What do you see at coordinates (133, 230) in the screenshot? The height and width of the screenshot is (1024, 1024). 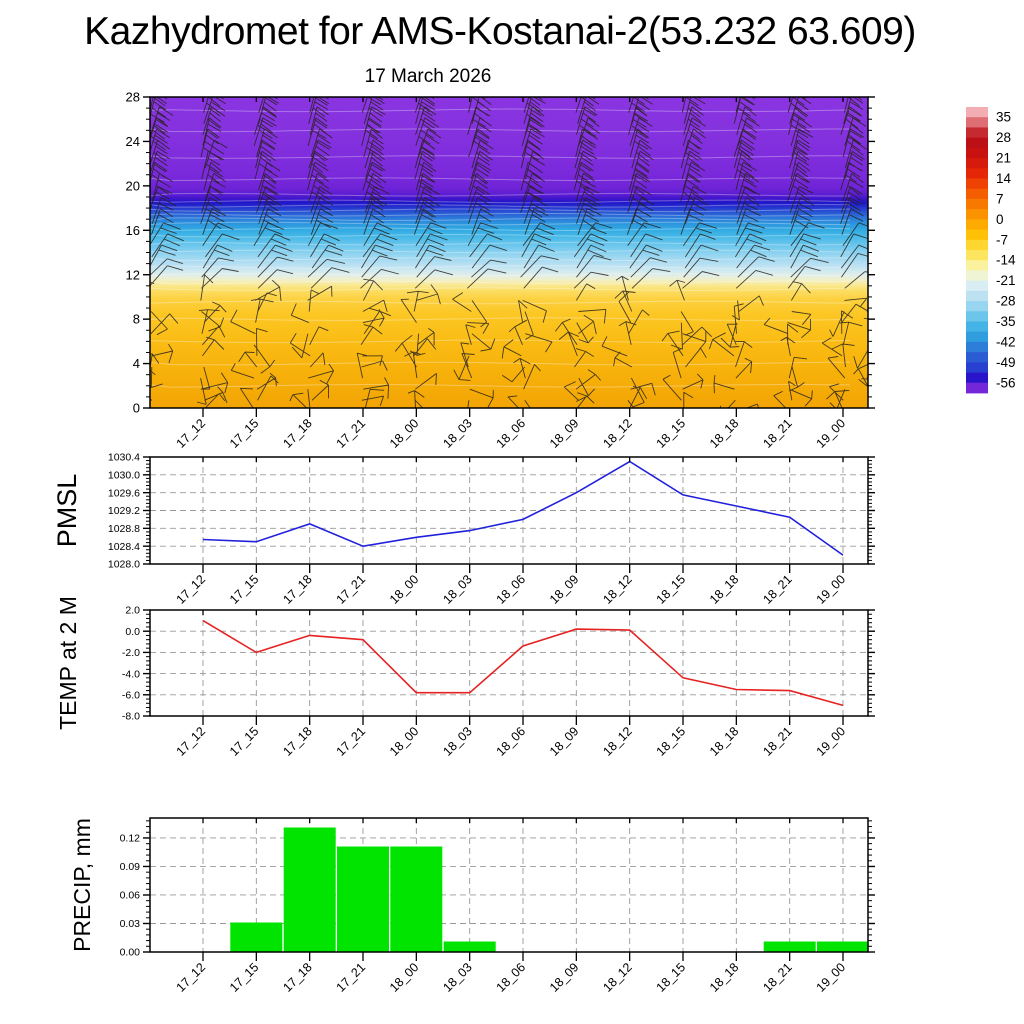 I see `y-tick-label: 16` at bounding box center [133, 230].